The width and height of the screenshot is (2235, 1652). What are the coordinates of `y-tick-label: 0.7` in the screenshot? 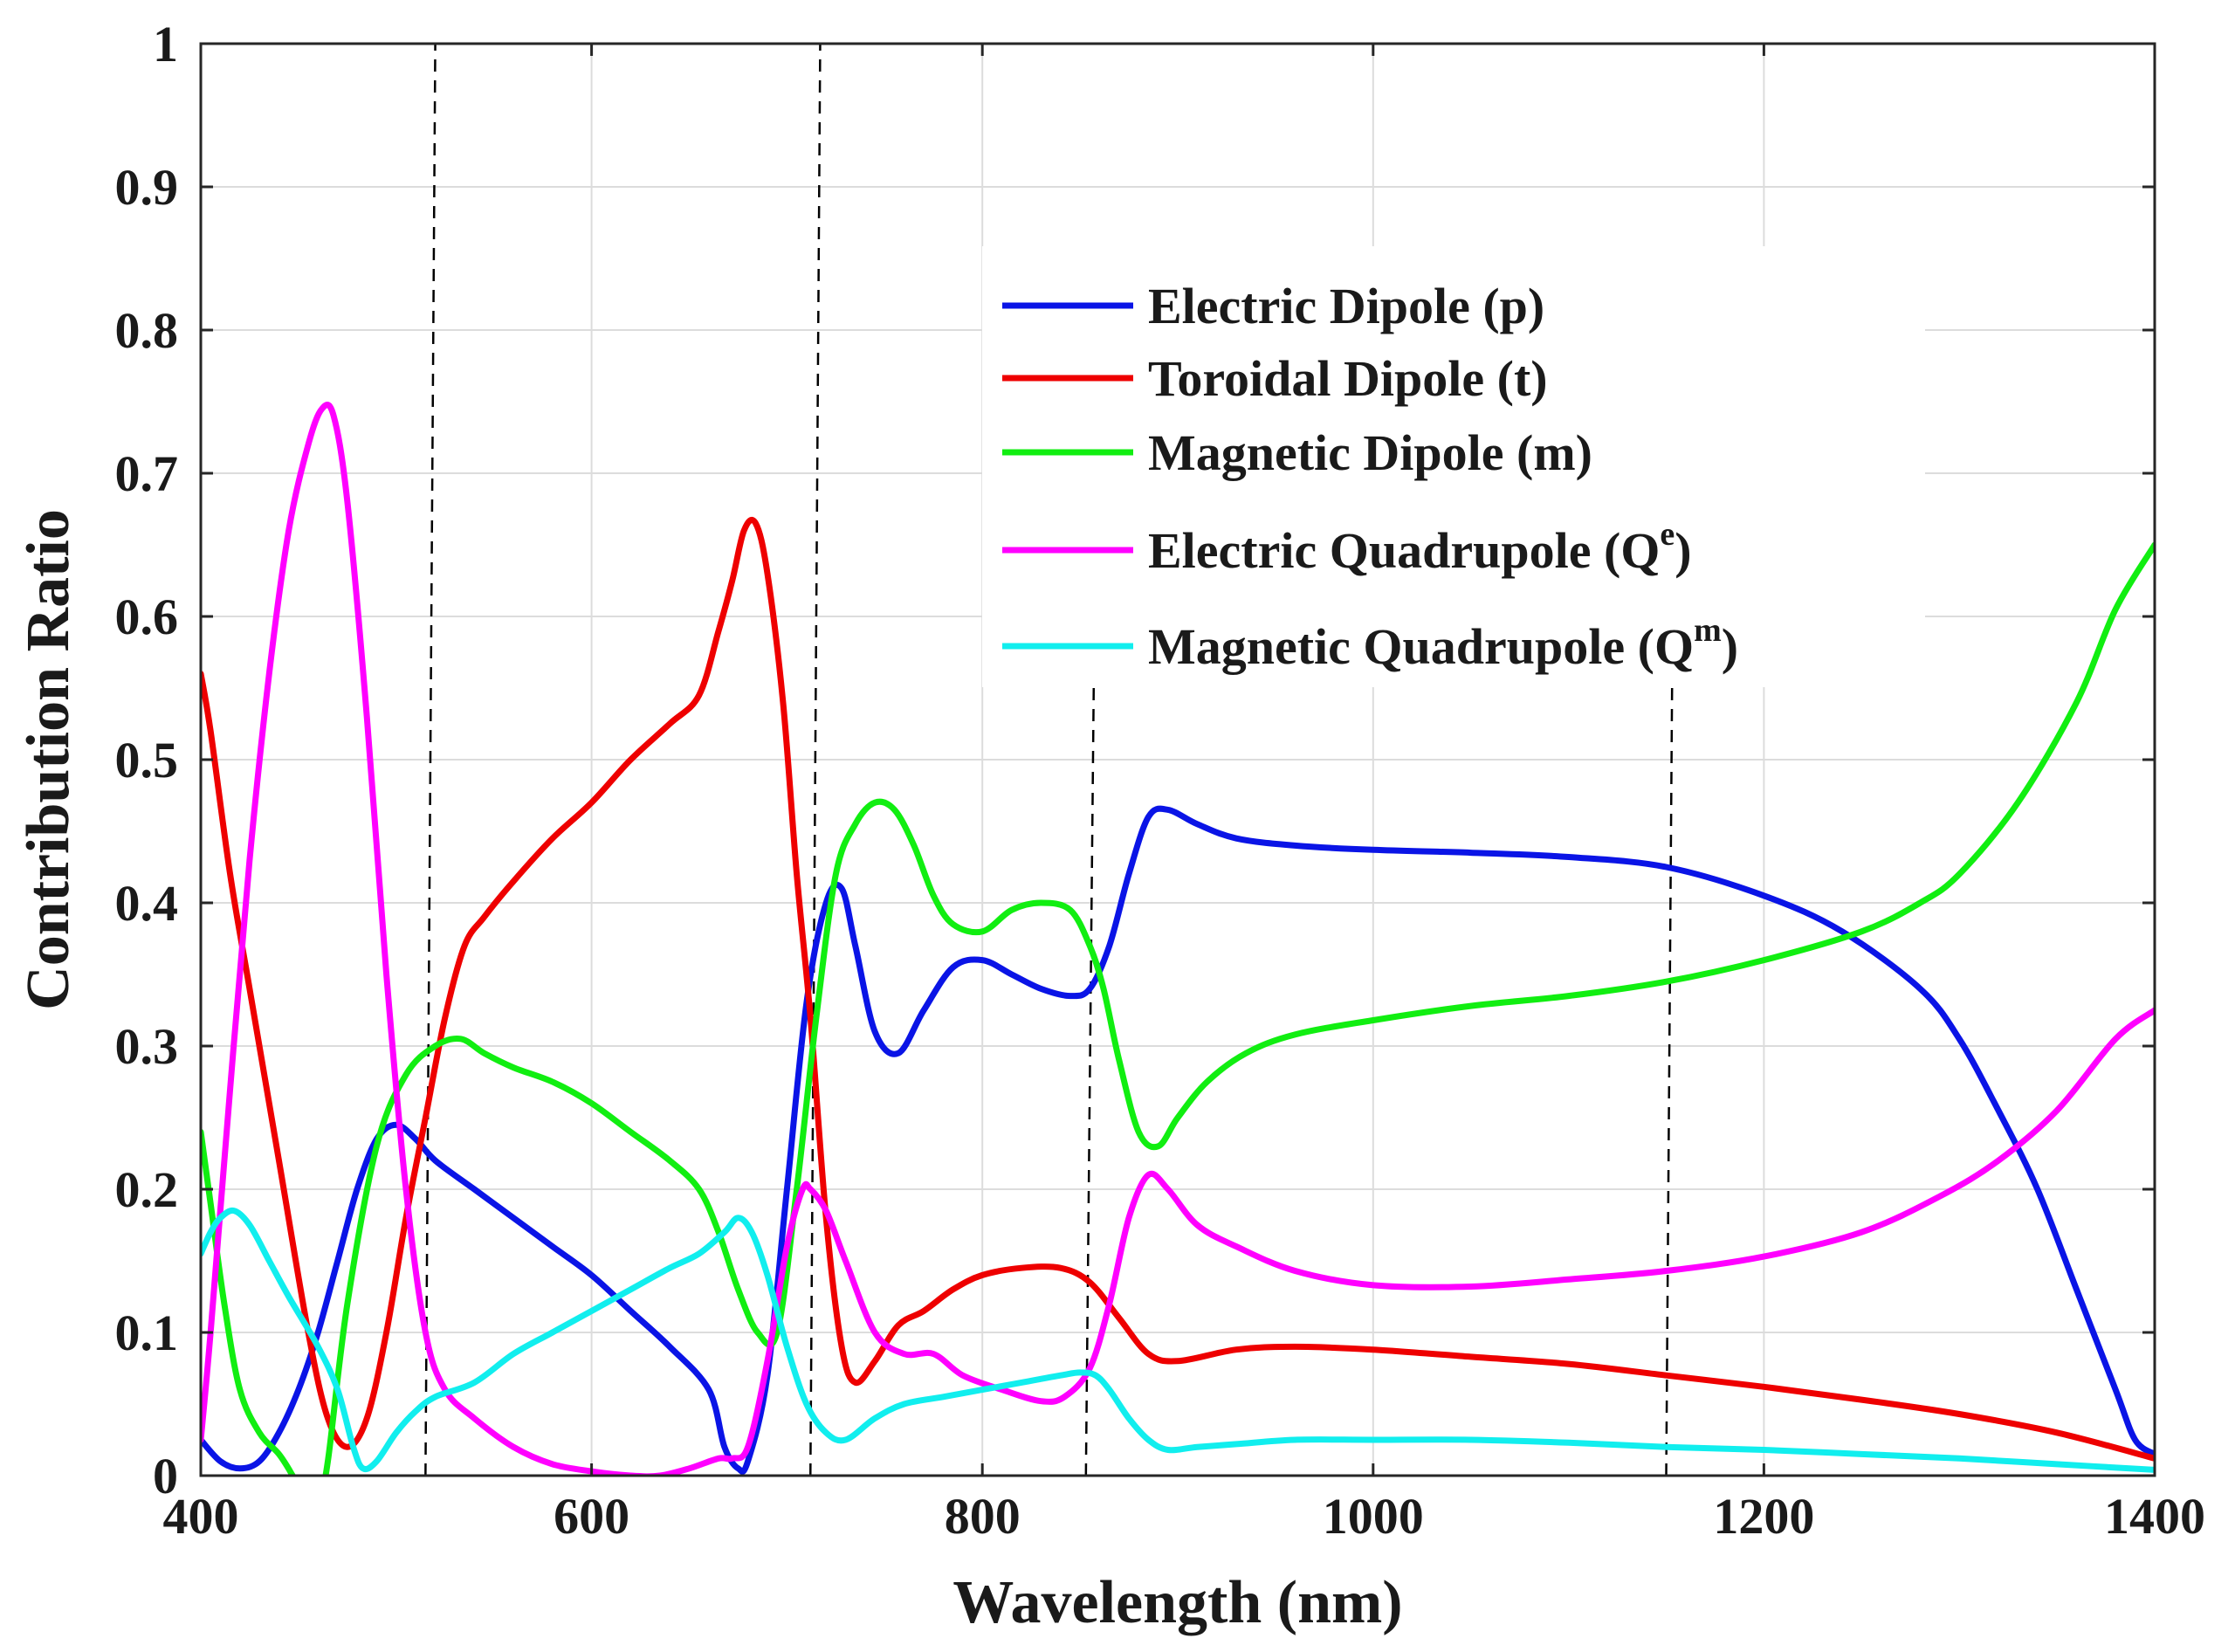 It's located at (147, 473).